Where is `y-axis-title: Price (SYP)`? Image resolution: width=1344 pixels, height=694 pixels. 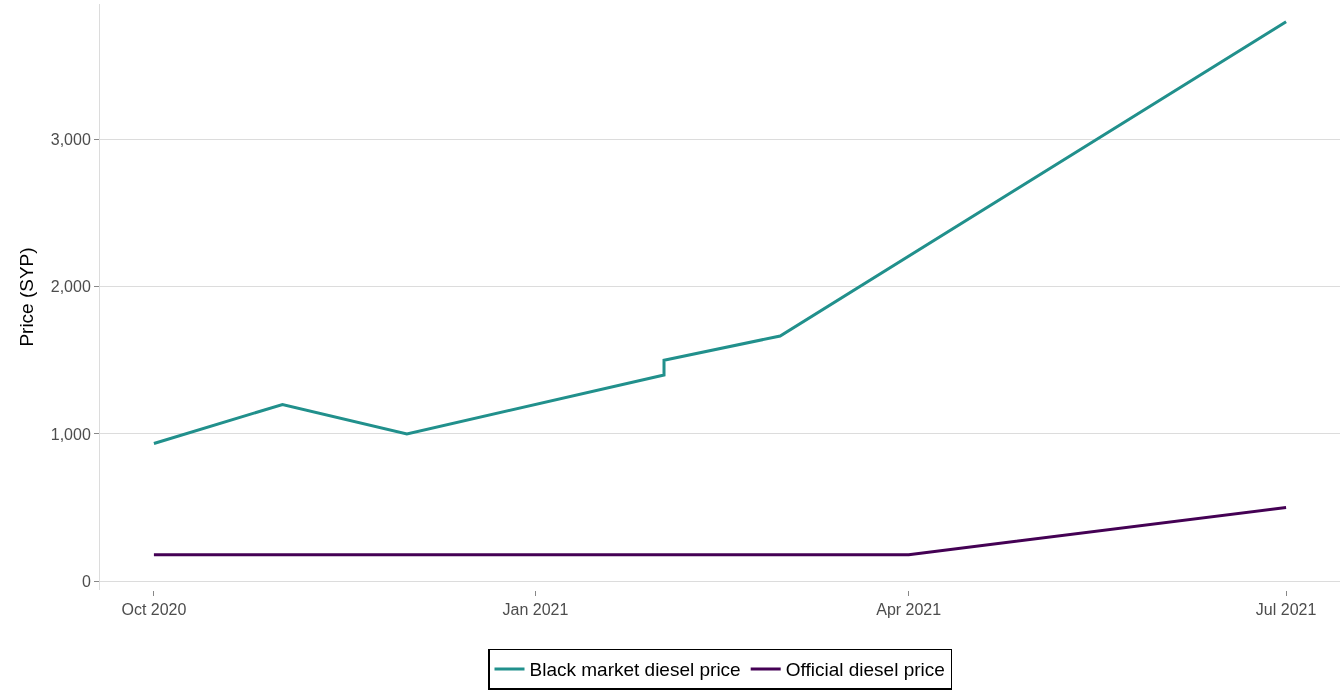 y-axis-title: Price (SYP) is located at coordinates (26, 297).